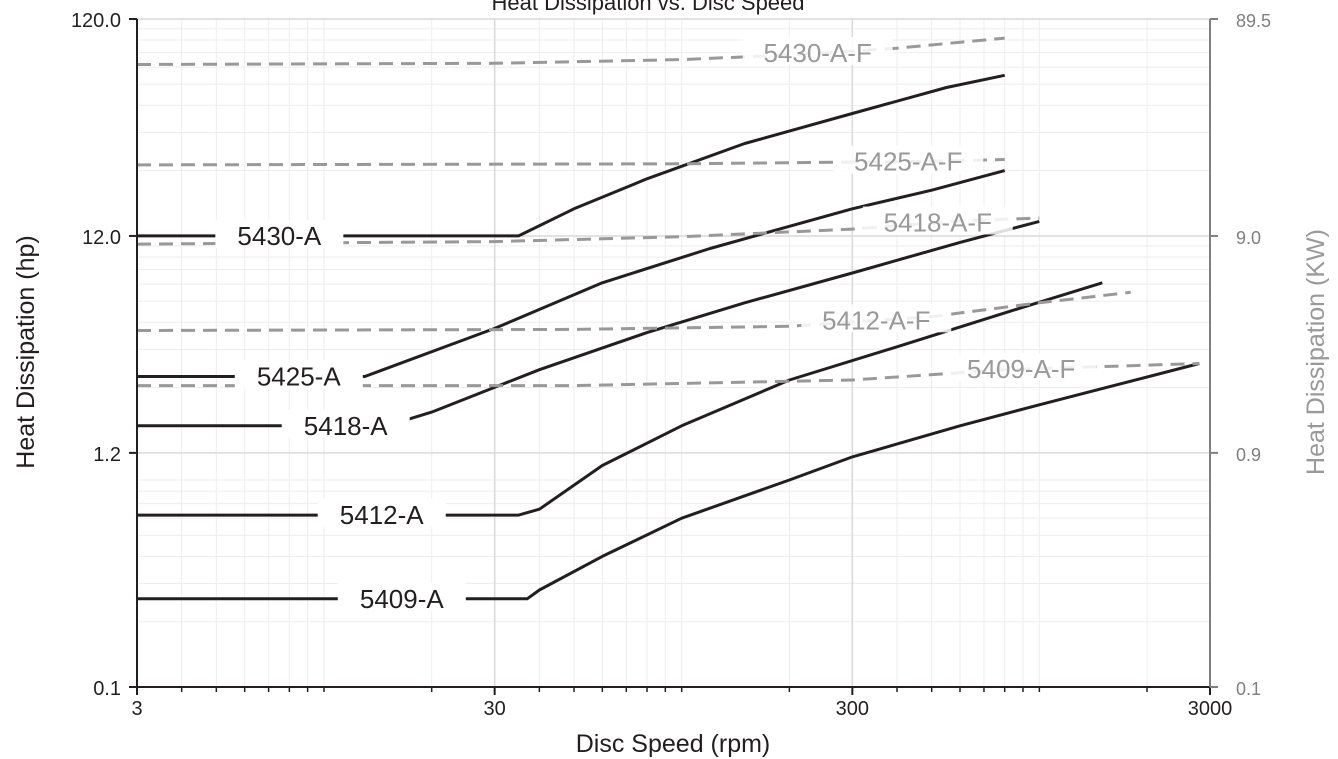  Describe the element at coordinates (402, 599) in the screenshot. I see `series-label: 5409-A` at that location.